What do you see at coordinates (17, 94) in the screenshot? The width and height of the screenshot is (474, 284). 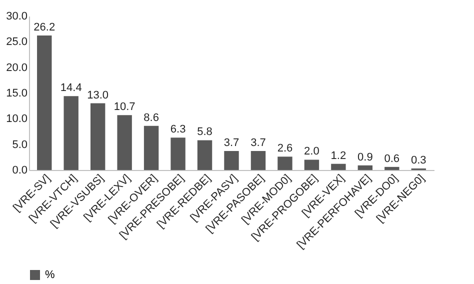 I see `y-tick-label: 15.0` at bounding box center [17, 94].